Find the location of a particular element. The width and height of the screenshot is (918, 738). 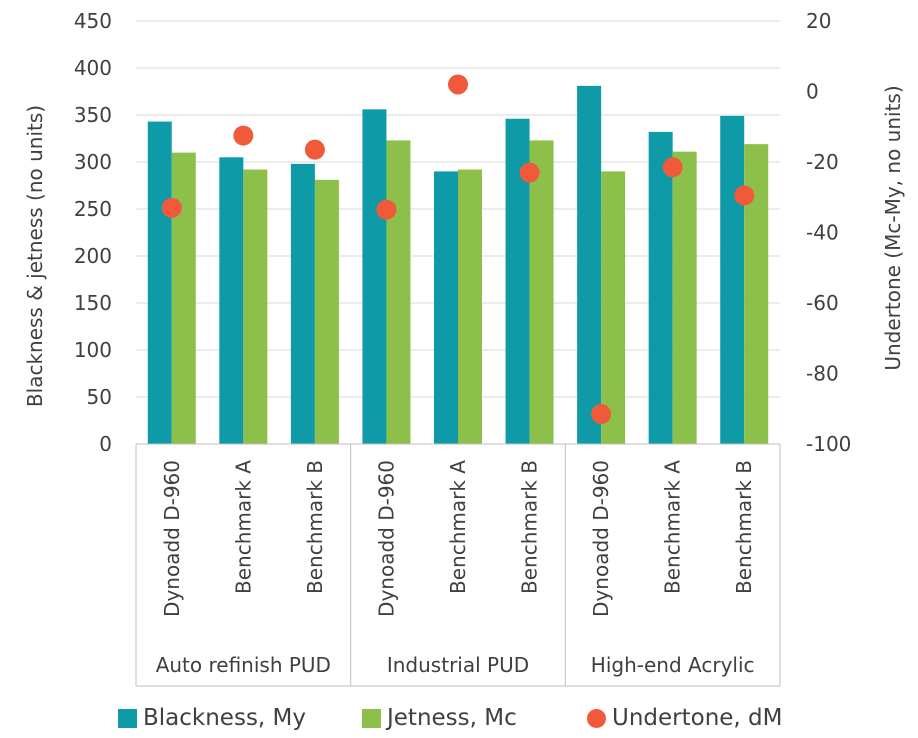

legend-item-undertone: Undertone, dM is located at coordinates (685, 718).